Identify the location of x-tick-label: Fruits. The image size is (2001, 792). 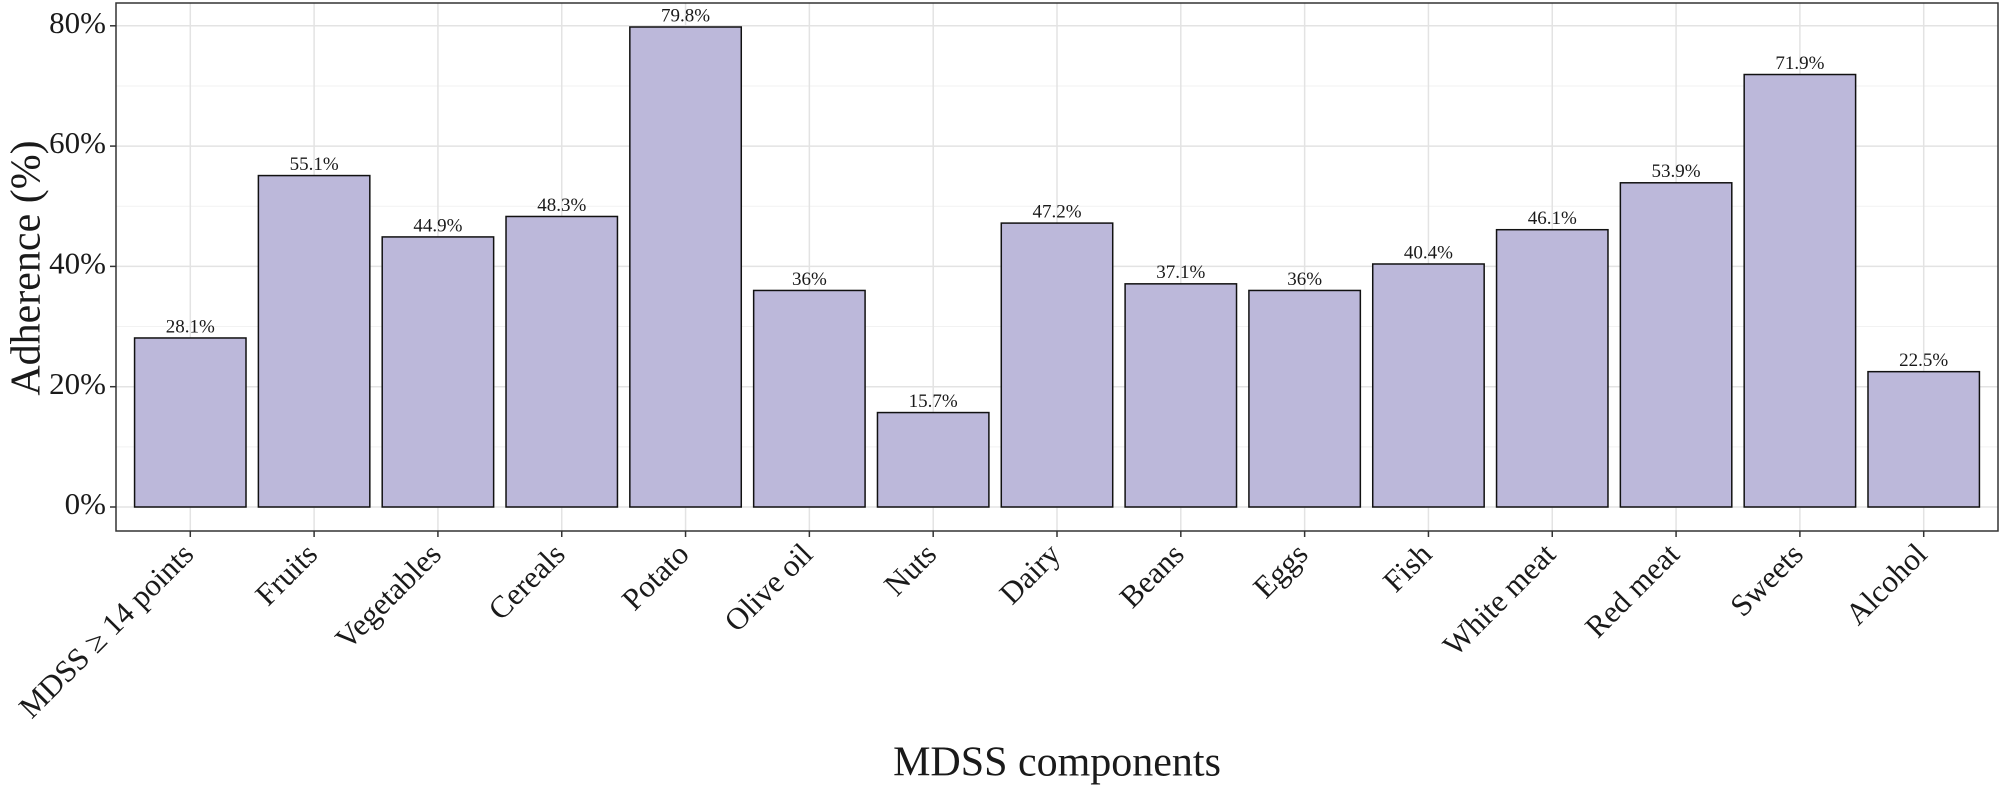
(286, 574).